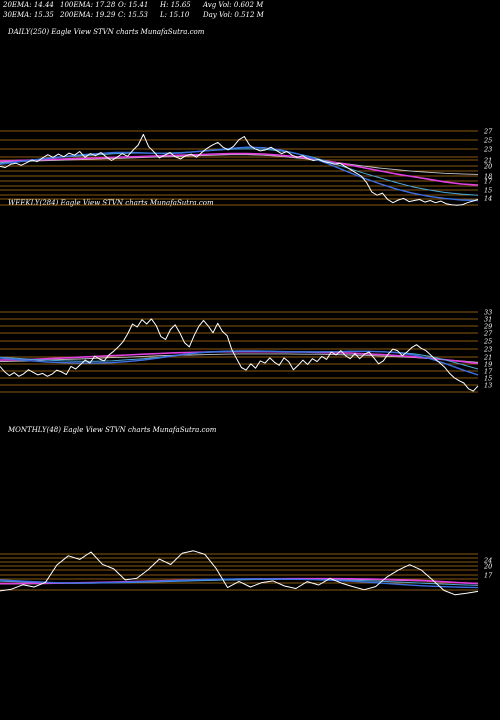 Image resolution: width=500 pixels, height=720 pixels. What do you see at coordinates (487, 141) in the screenshot?
I see `daily-ytick-label: 25` at bounding box center [487, 141].